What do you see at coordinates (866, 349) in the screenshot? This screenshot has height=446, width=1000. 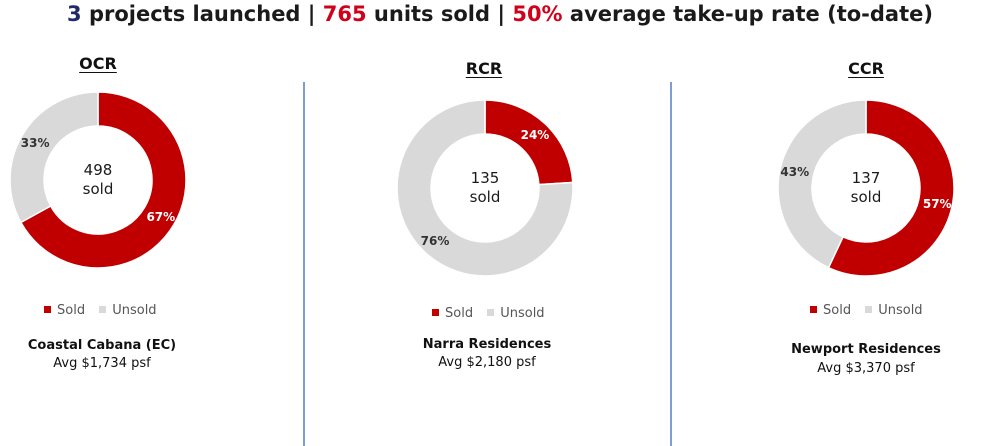 I see `project-name: Newport Residences` at bounding box center [866, 349].